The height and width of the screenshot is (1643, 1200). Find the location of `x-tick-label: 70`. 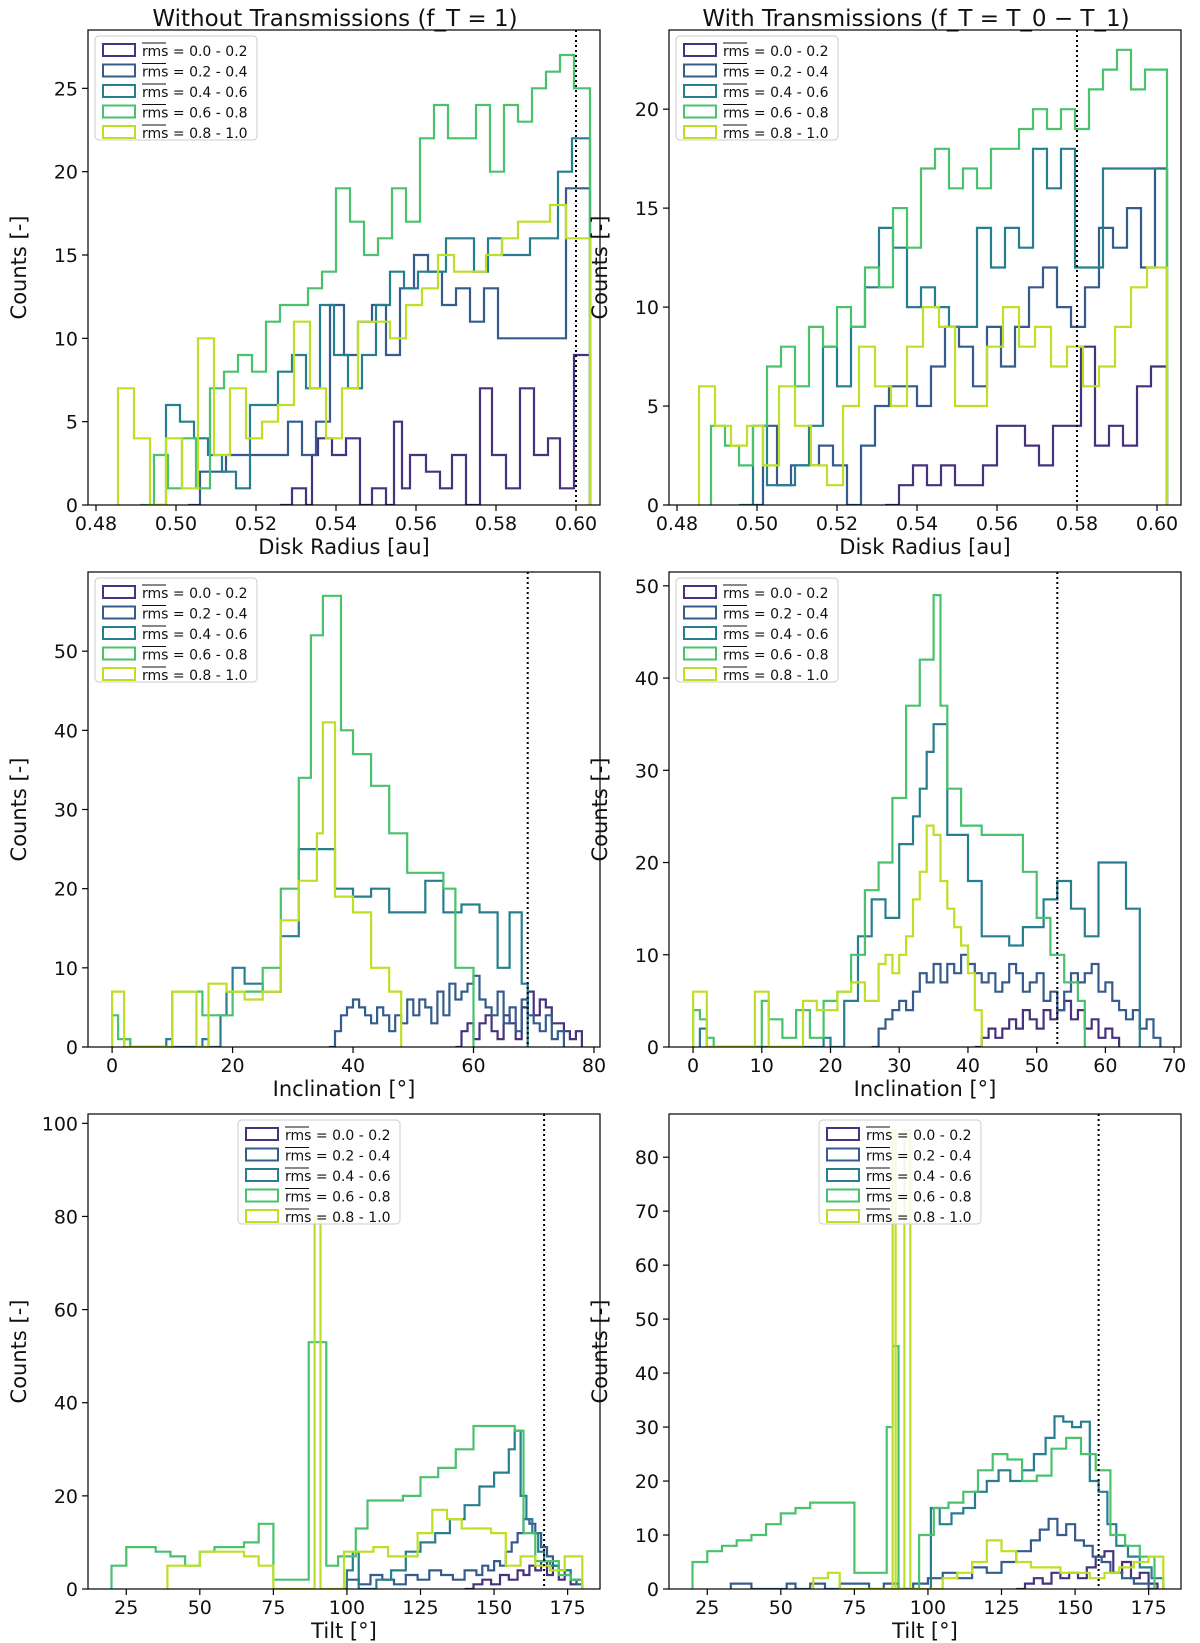

x-tick-label: 70 is located at coordinates (1174, 1066).